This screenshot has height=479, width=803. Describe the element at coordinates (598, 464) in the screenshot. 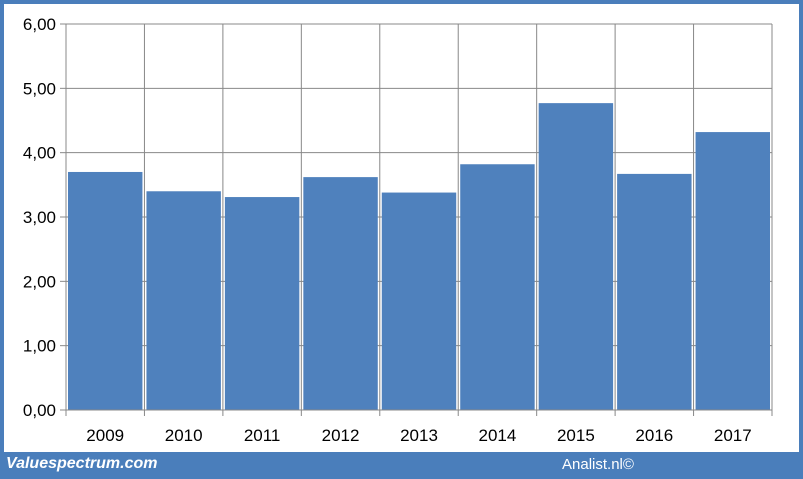

I see `footer-brand-right: Analist.nl©` at that location.